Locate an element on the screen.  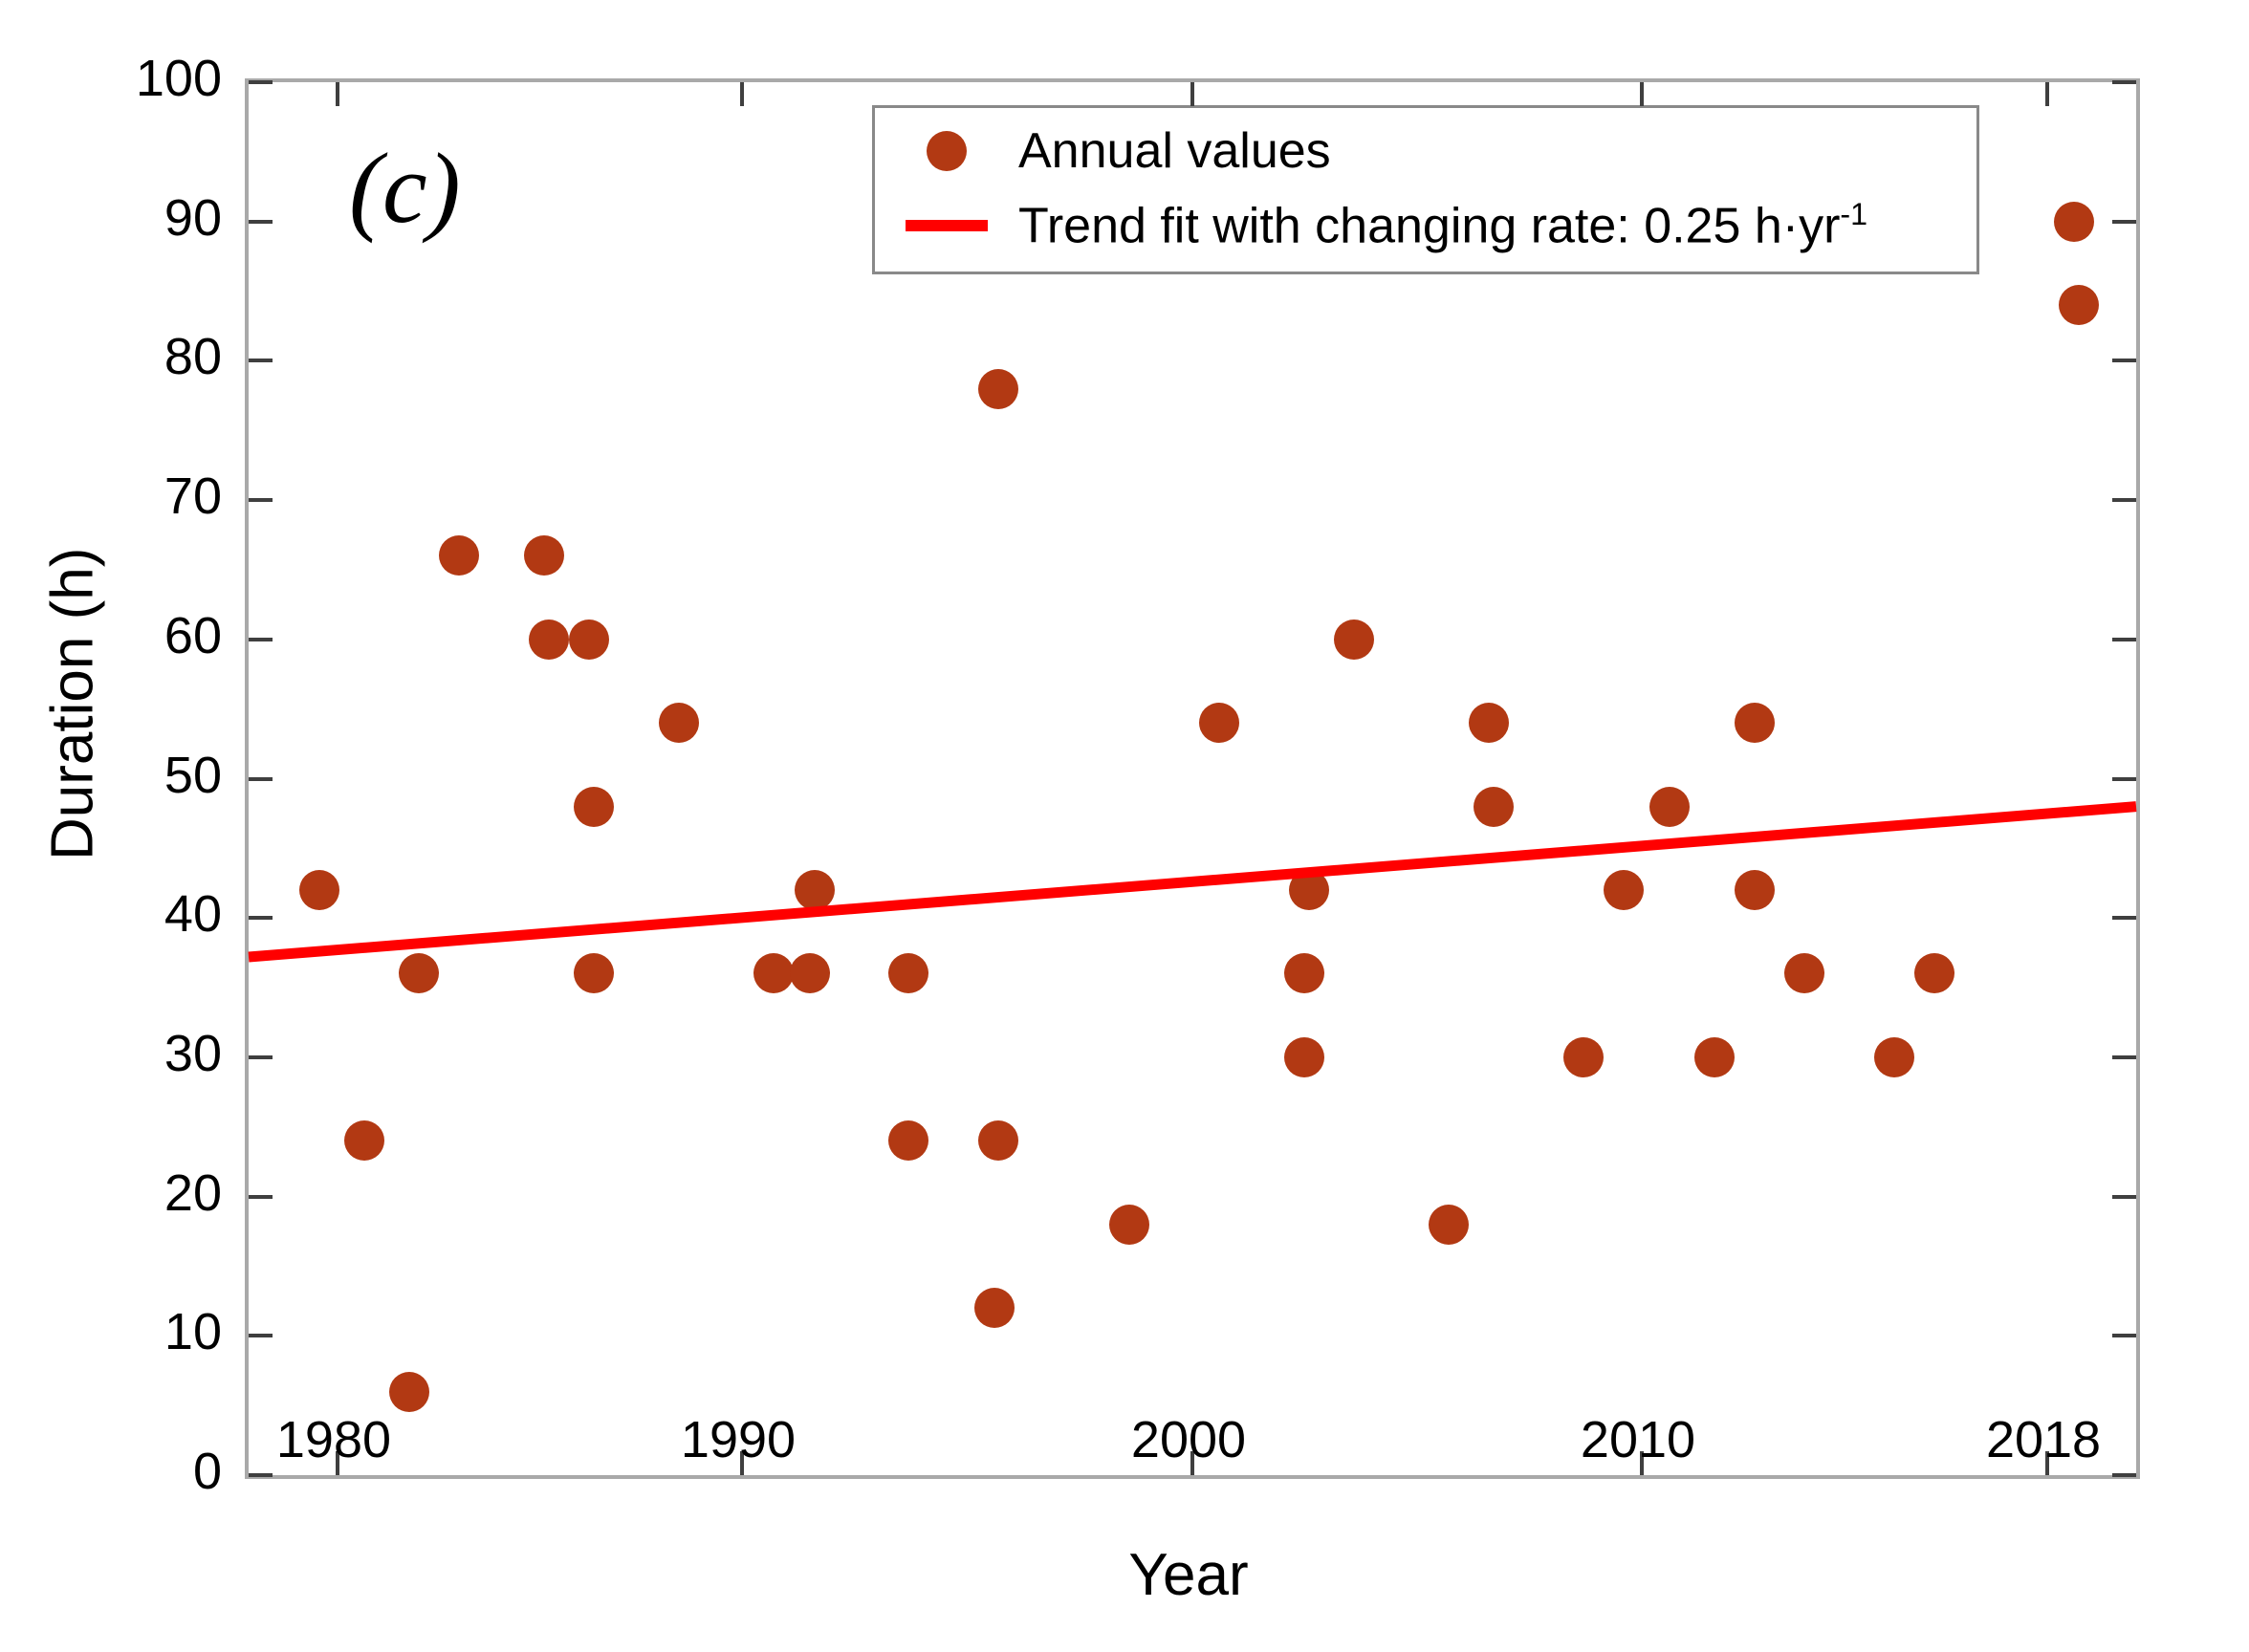
legend-marker-annual is located at coordinates (946, 151).